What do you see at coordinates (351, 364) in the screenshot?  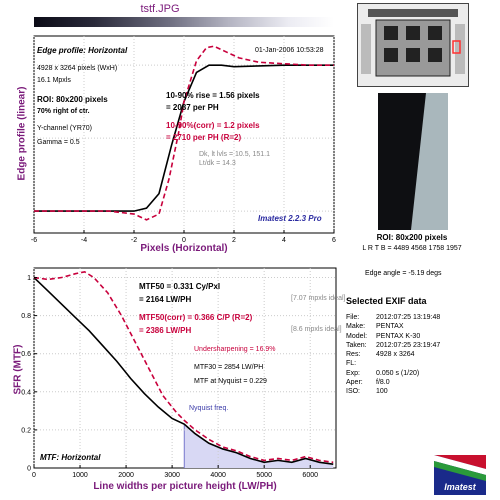 I see `exif-key: FL:` at bounding box center [351, 364].